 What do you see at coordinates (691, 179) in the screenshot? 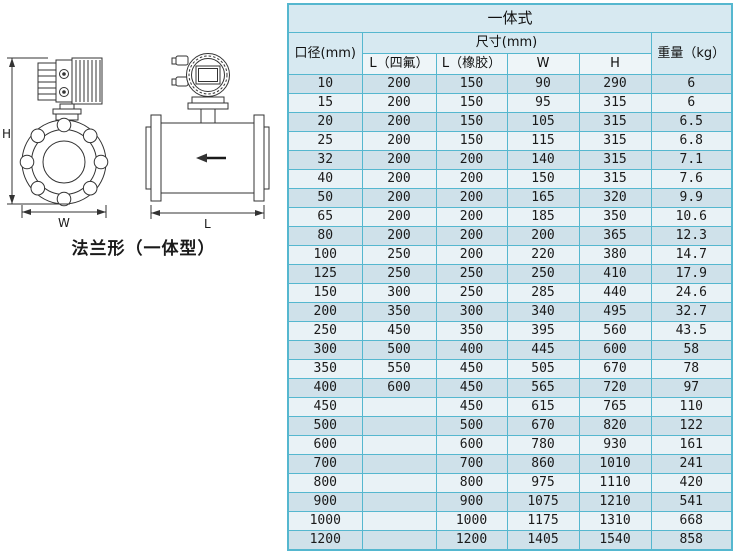
I see `table-cell: 7.6` at bounding box center [691, 179].